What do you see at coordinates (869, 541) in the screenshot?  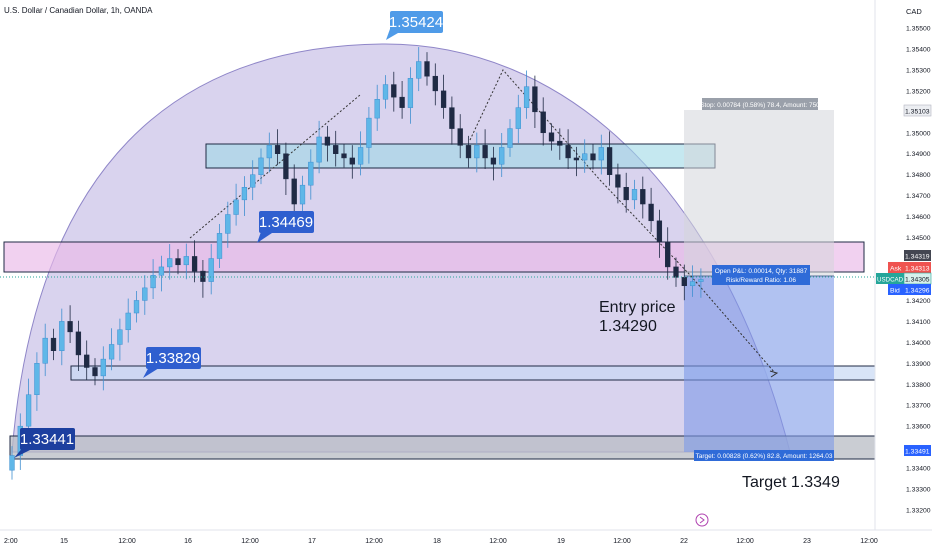 I see `time-tick-14: 12:00` at bounding box center [869, 541].